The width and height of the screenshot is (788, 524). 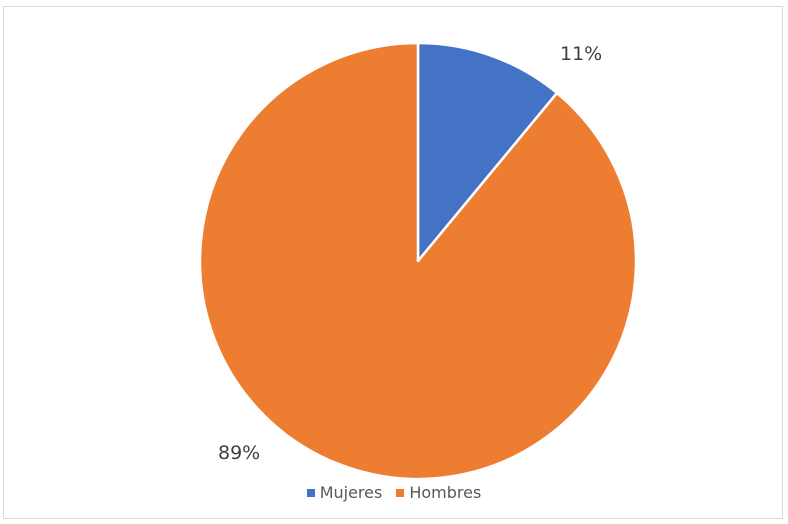 I want to click on legend-label-hombres: Hombres, so click(x=445, y=492).